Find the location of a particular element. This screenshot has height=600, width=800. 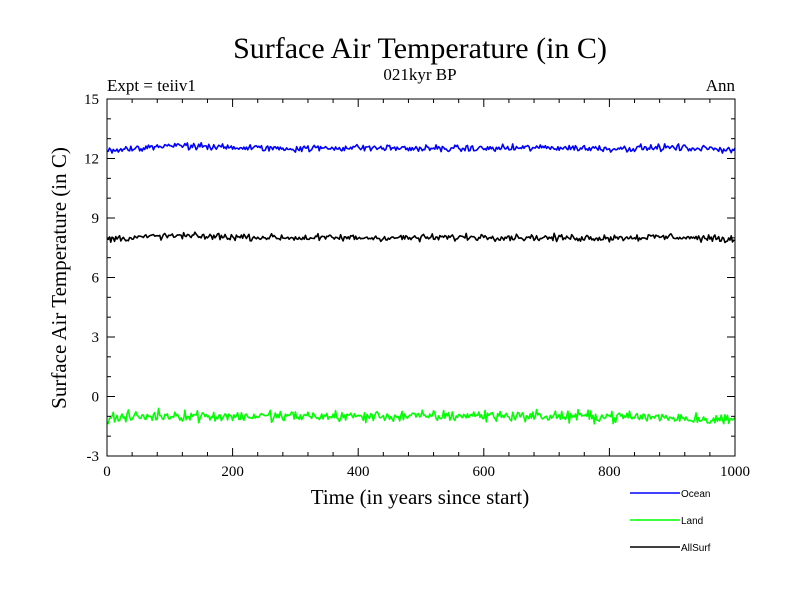

y-tick-label: 12 is located at coordinates (91, 160).